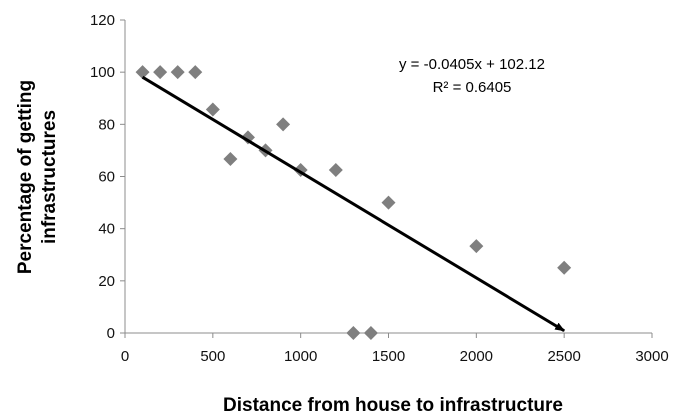 This screenshot has width=673, height=417. I want to click on x-tick-label: 2500, so click(563, 356).